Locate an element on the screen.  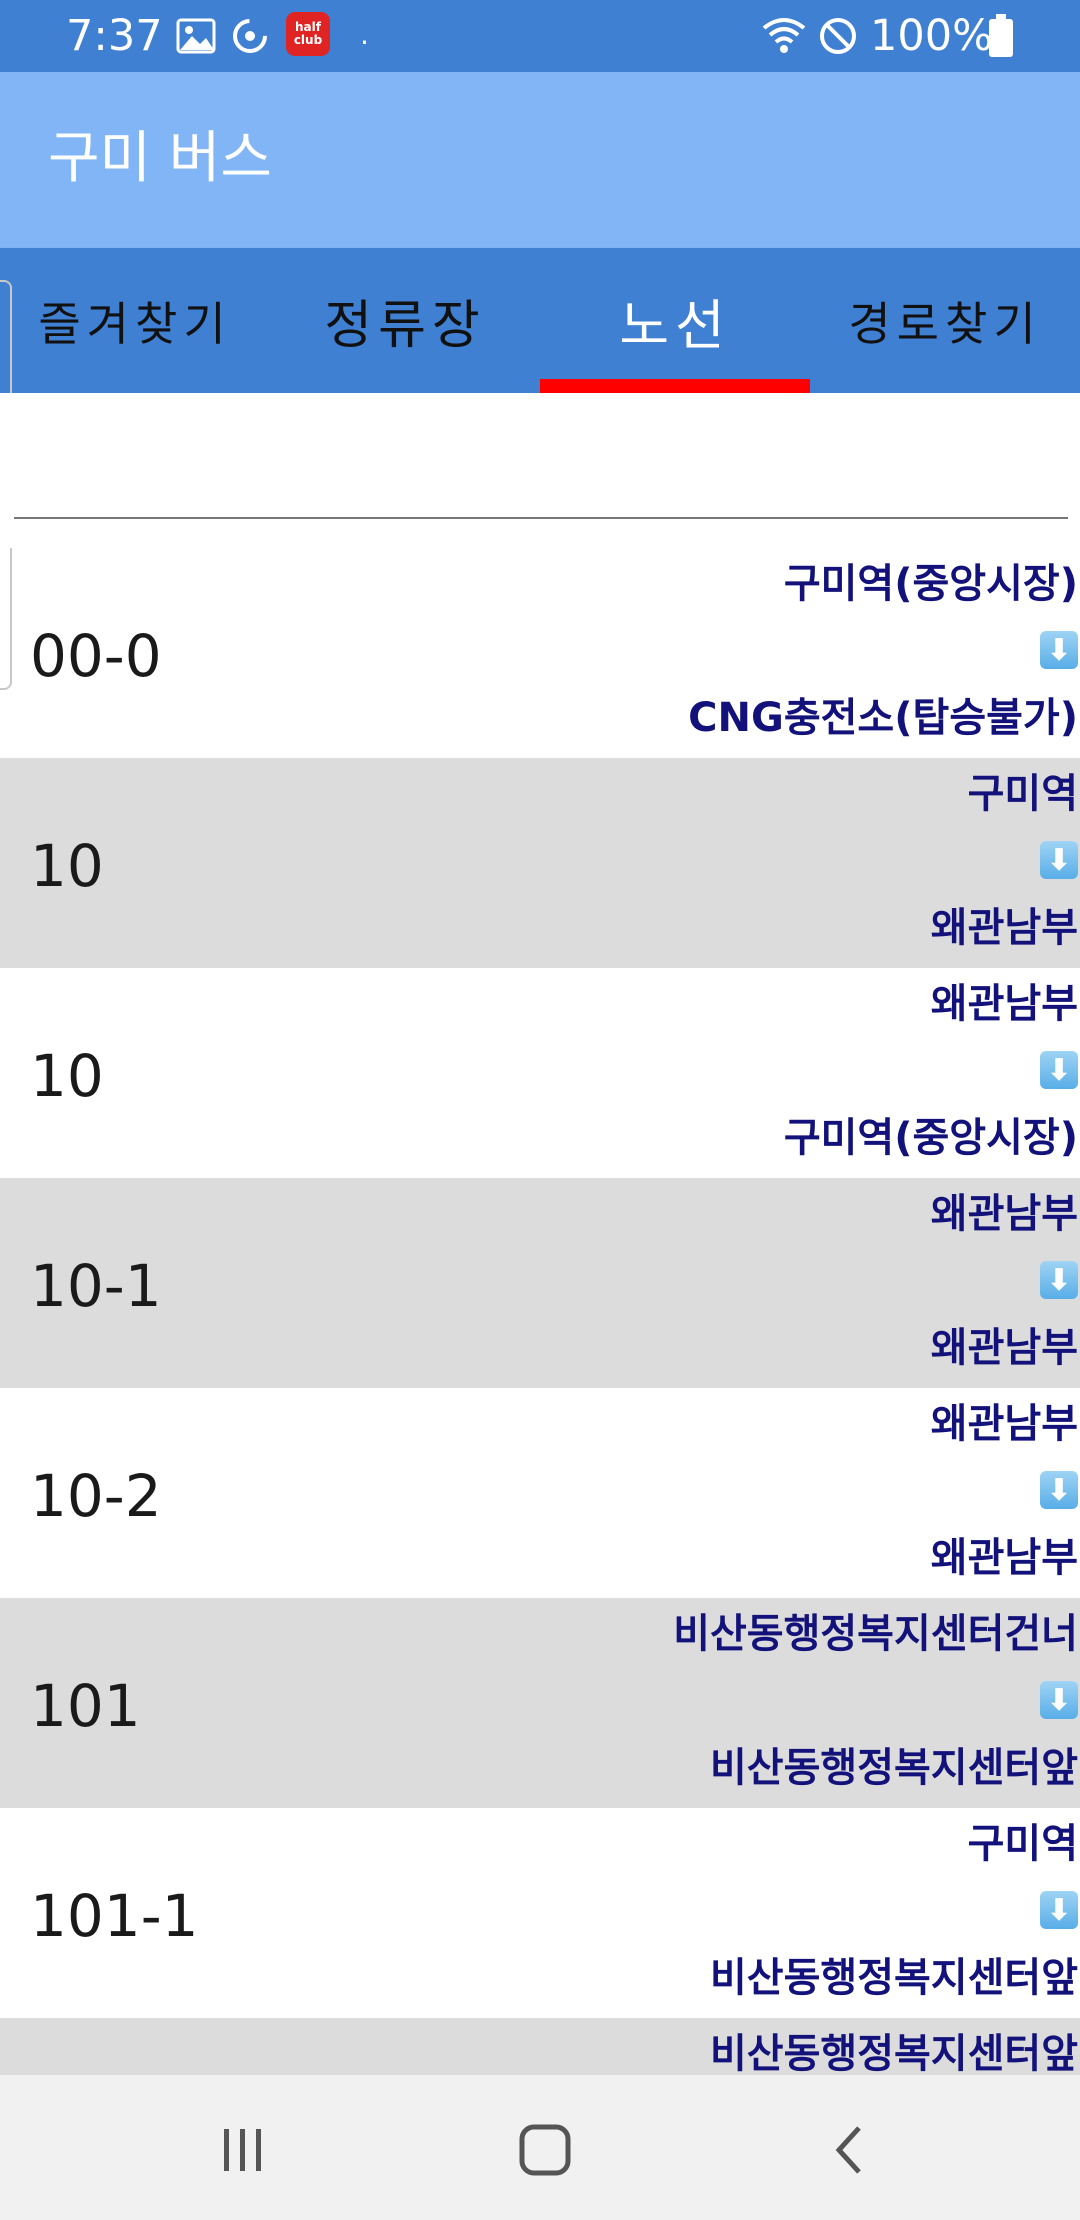
halfclub-label-bottom: club is located at coordinates (308, 40).